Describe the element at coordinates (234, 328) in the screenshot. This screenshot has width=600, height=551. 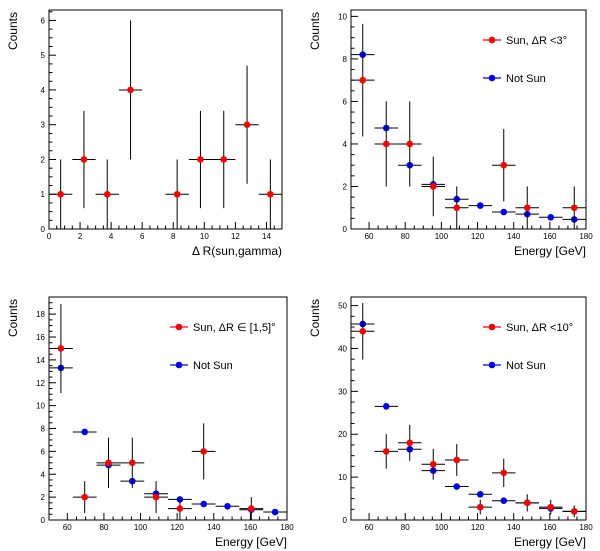
I see `legend-label: Sun, ΔR ∈ [1,5]°` at that location.